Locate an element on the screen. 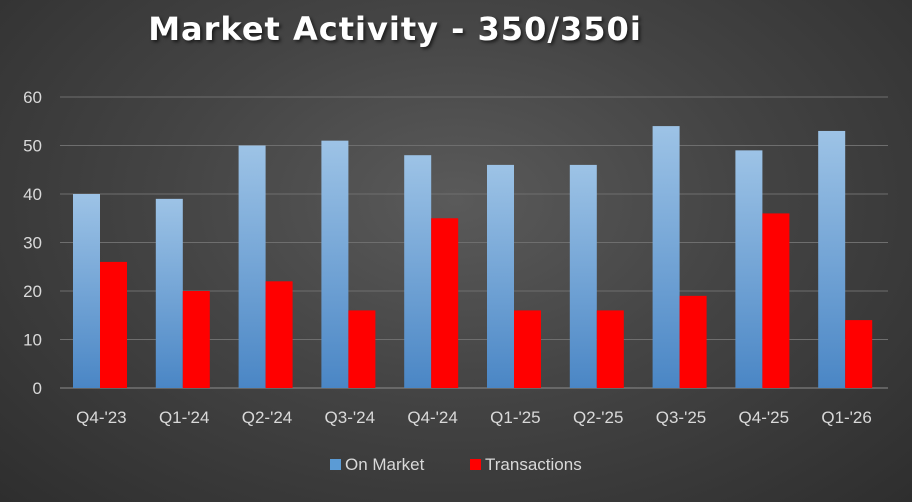  y-tick-label: 30 is located at coordinates (32, 243).